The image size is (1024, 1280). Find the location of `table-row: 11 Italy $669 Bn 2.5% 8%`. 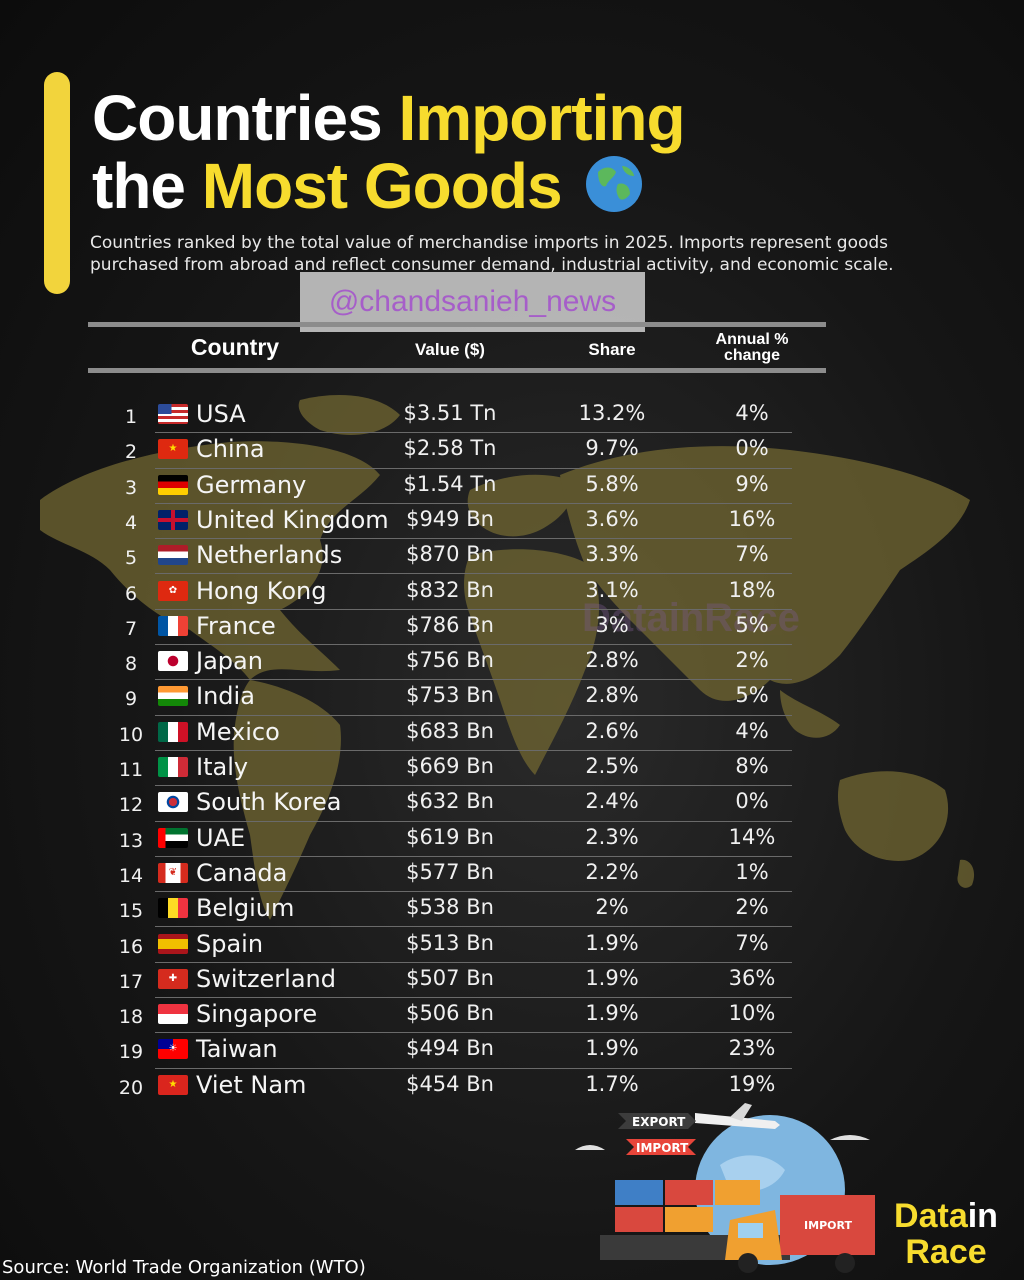

table-row: 11 Italy $669 Bn 2.5% 8% is located at coordinates (512, 769).